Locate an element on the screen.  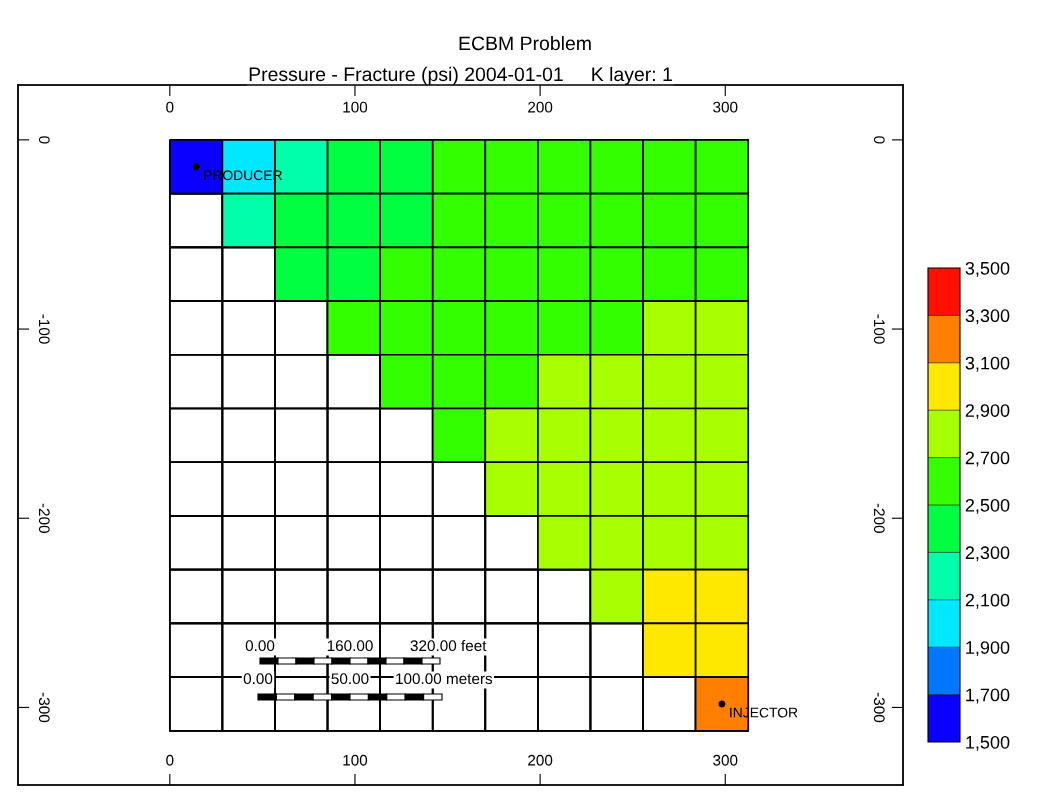
x-tick-label: 100 is located at coordinates (355, 760).